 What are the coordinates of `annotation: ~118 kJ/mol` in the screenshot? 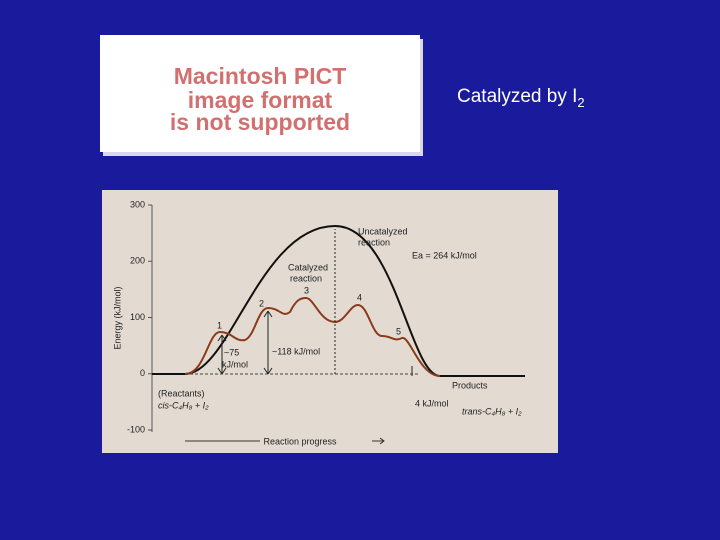 It's located at (296, 351).